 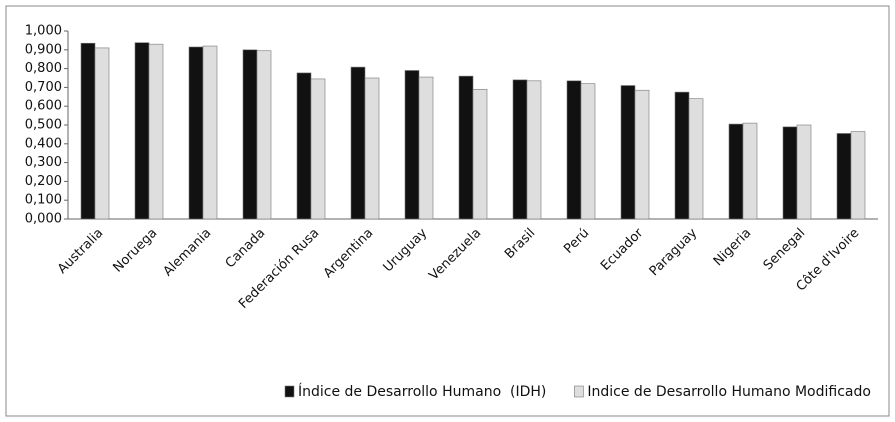 What do you see at coordinates (43, 219) in the screenshot?
I see `y-tick-label: 0,000` at bounding box center [43, 219].